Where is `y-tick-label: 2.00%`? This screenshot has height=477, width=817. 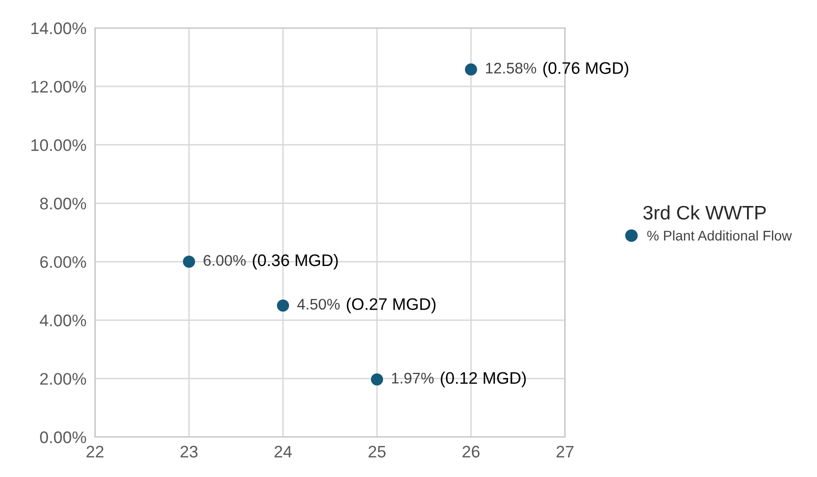 y-tick-label: 2.00% is located at coordinates (63, 378).